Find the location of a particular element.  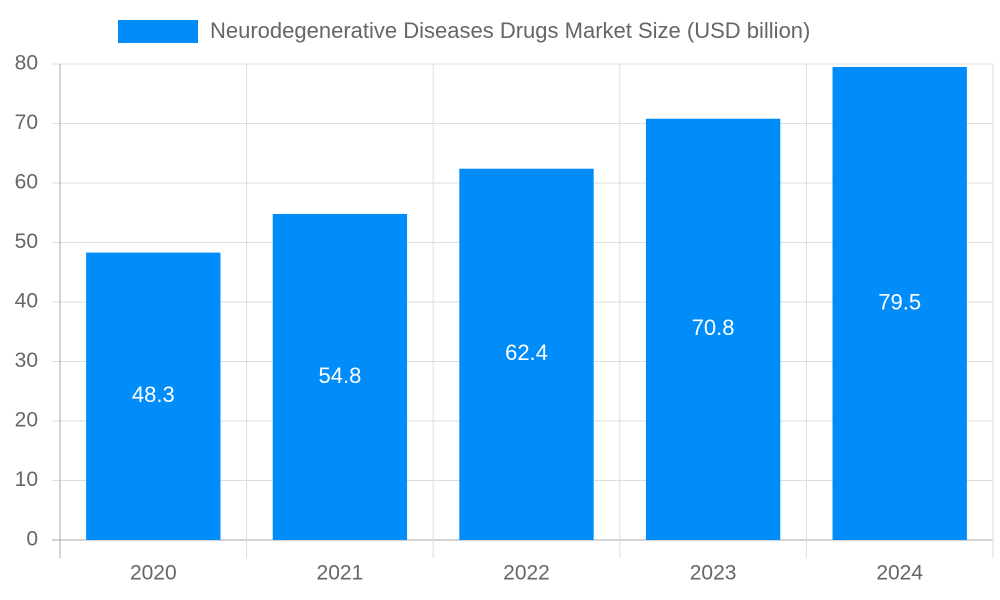

value-label: 79.5 is located at coordinates (899, 301).